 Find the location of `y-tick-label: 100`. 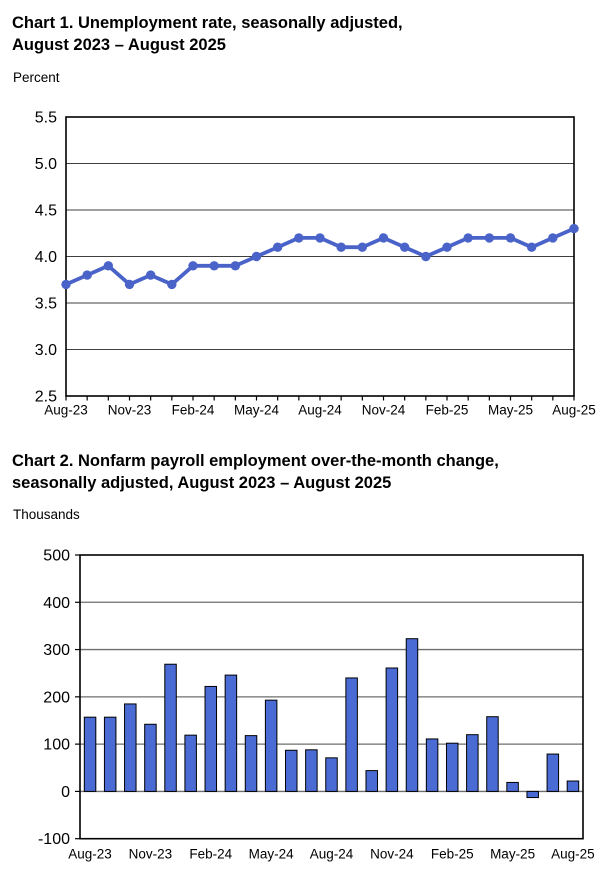

y-tick-label: 100 is located at coordinates (56, 745).